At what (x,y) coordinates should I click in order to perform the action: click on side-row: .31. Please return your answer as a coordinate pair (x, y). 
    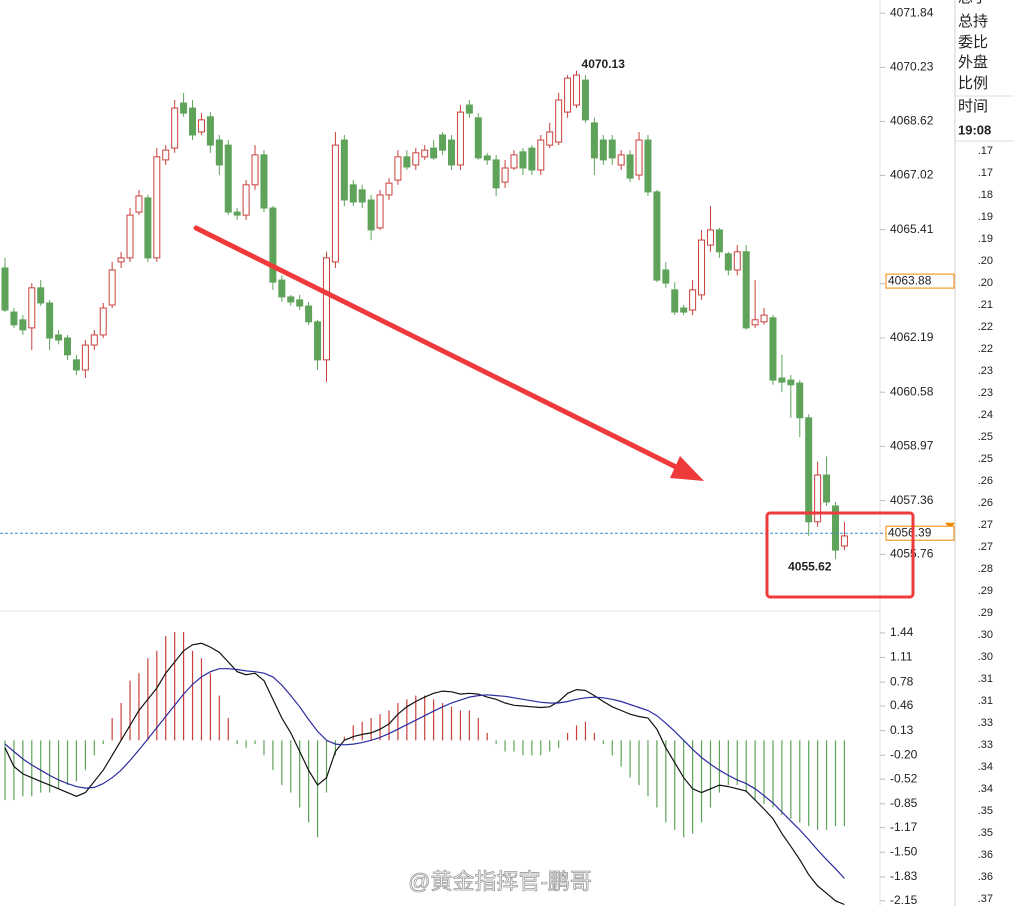
    Looking at the image, I should click on (985, 679).